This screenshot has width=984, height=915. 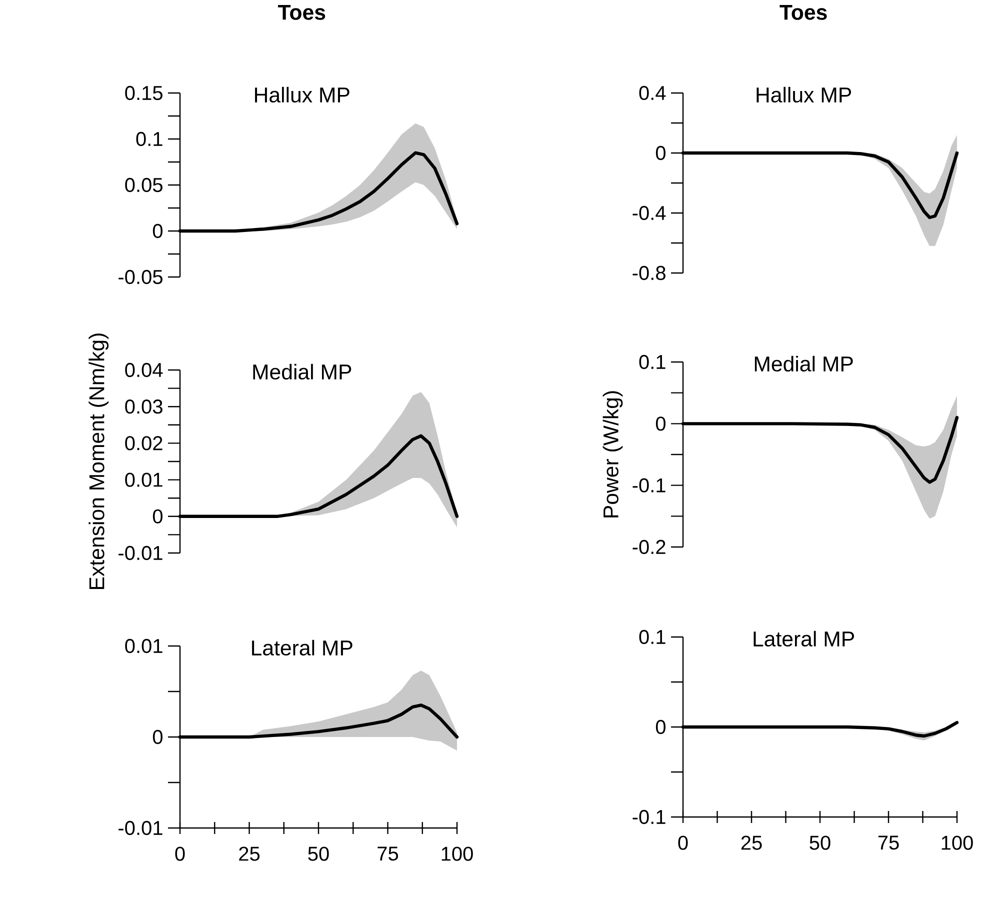 What do you see at coordinates (143, 93) in the screenshot?
I see `y-tick-label: 0.15` at bounding box center [143, 93].